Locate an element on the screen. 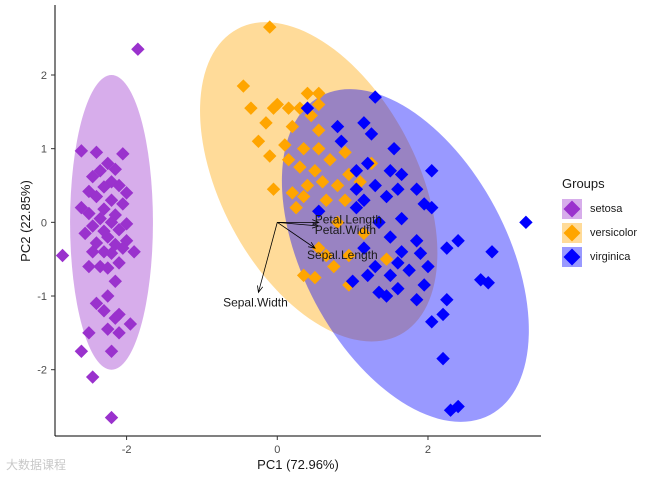 Image resolution: width=672 pixels, height=480 pixels. vector-sepal-length is located at coordinates (296, 235).